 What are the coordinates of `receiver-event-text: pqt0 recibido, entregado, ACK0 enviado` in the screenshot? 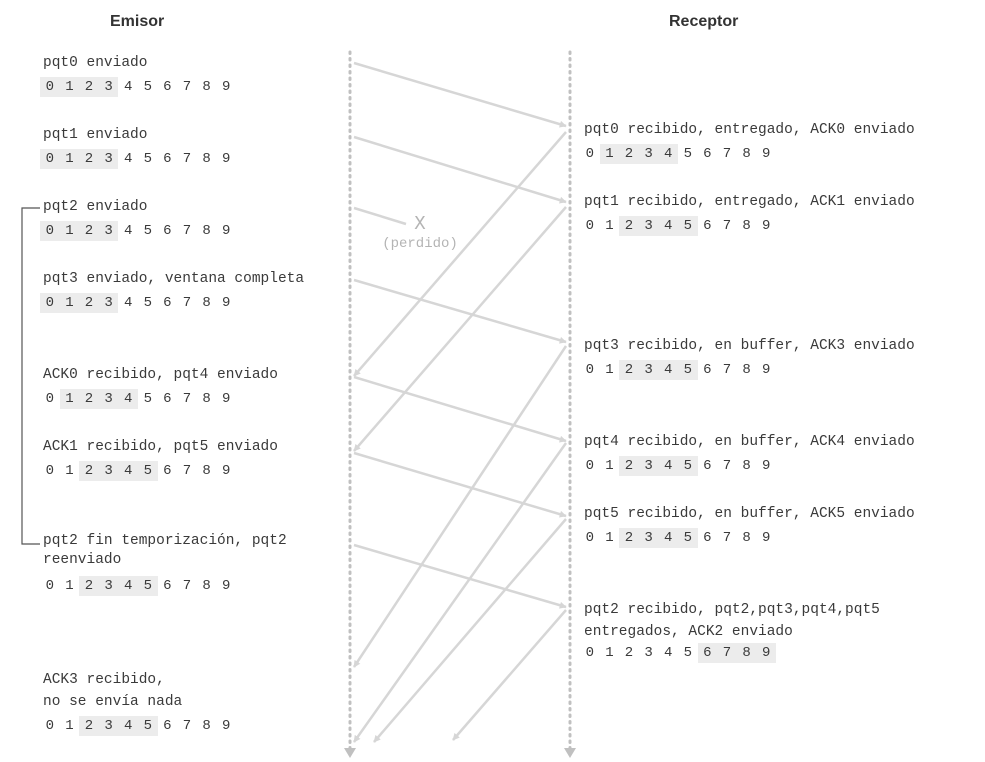 It's located at (749, 130).